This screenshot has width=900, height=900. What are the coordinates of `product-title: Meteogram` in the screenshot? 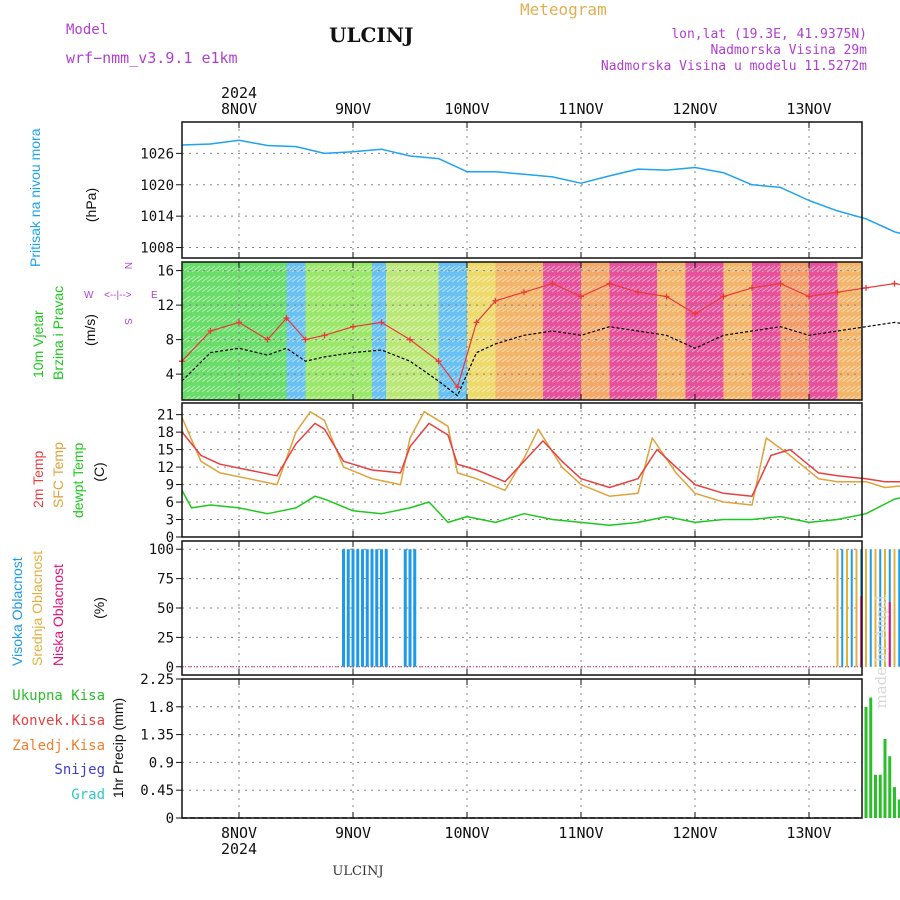 It's located at (563, 9).